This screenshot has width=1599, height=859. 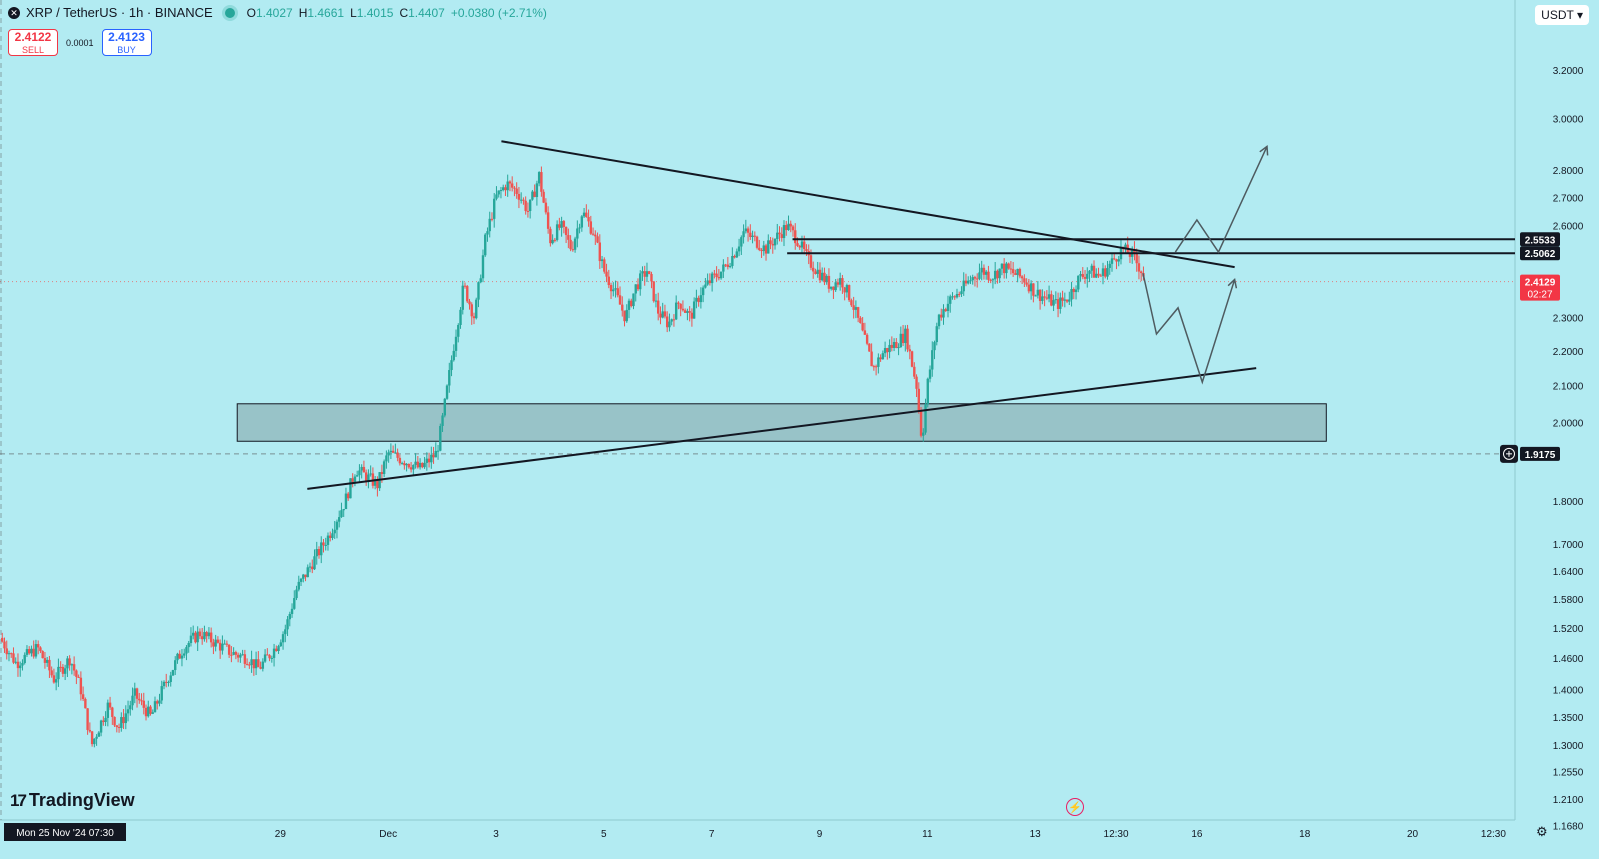 I want to click on symbol-title: XRP / TetherUS · 1h · BINANCE, so click(x=119, y=12).